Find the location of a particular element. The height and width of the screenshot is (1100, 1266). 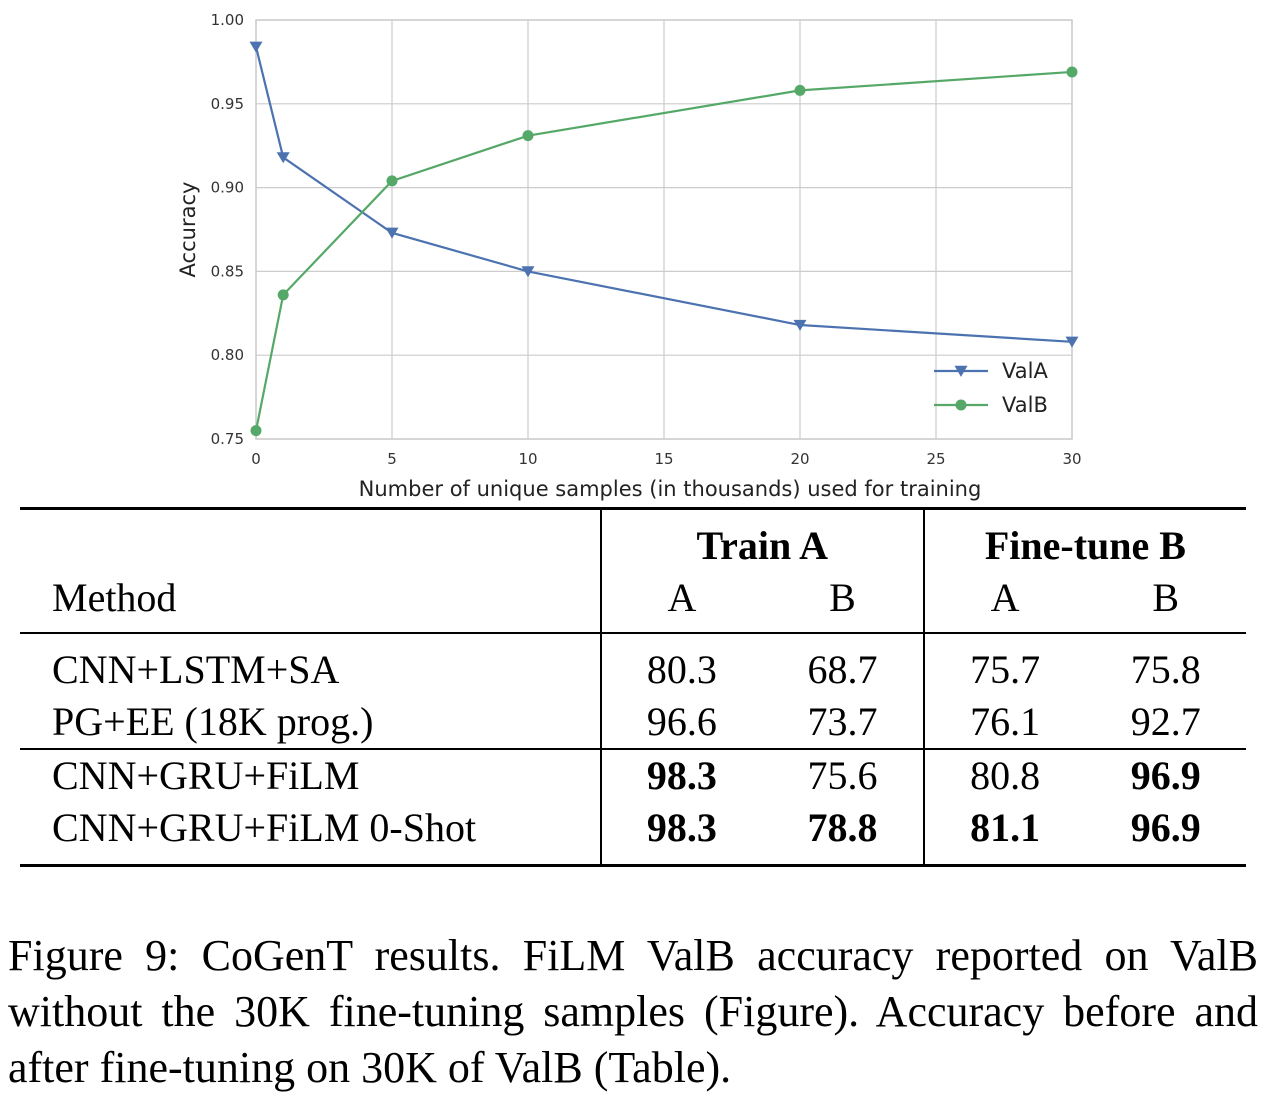

x-tick-label: 15 is located at coordinates (663, 459).